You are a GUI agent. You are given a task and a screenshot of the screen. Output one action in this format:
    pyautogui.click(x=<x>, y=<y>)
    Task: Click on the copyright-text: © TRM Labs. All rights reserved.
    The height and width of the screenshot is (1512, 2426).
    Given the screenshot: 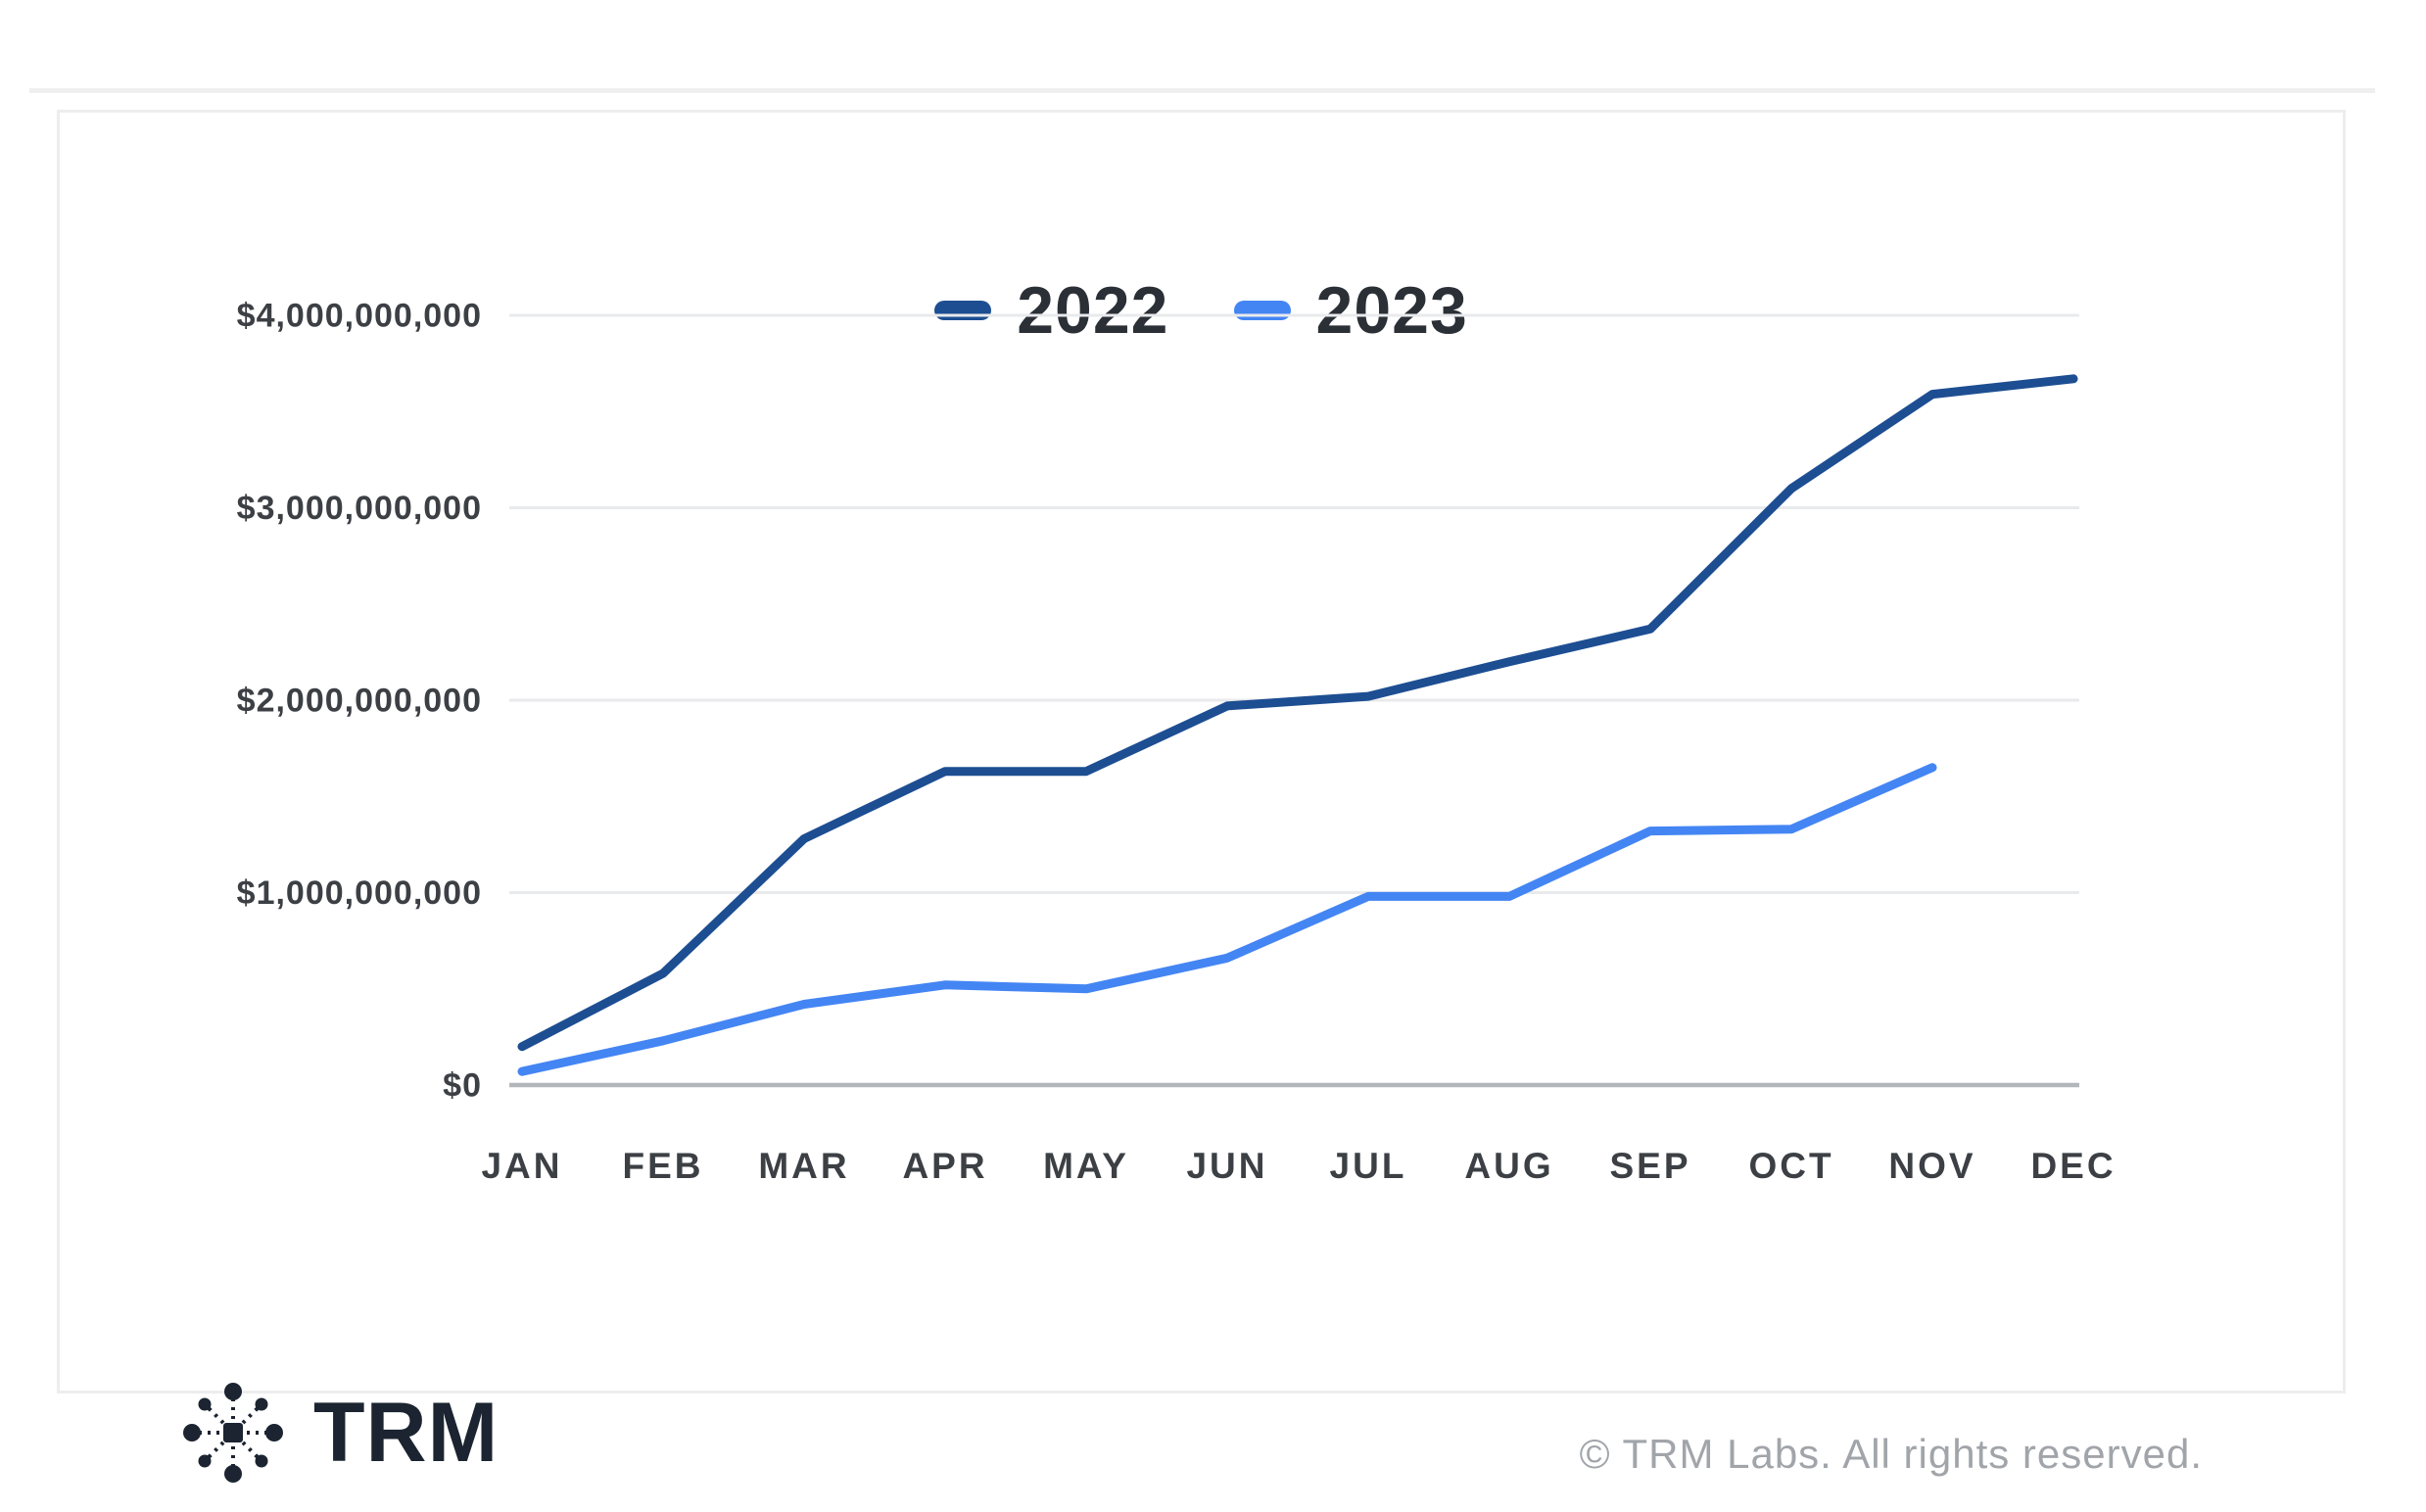 What is the action you would take?
    pyautogui.click(x=1891, y=1454)
    